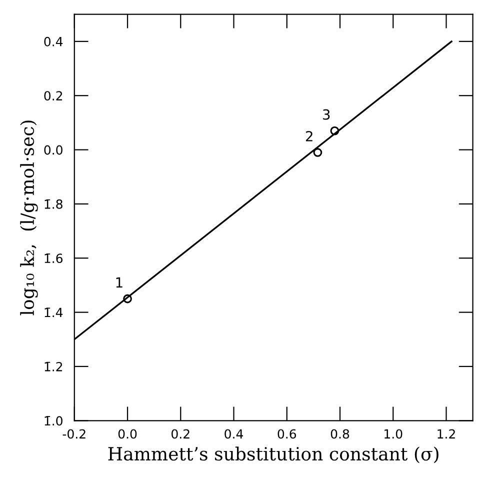 The width and height of the screenshot is (480, 478). Describe the element at coordinates (53, 367) in the screenshot. I see `y-tick-label: 1̄.2` at that location.